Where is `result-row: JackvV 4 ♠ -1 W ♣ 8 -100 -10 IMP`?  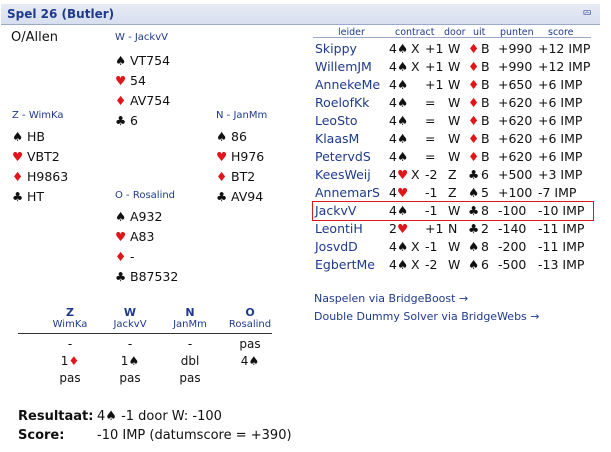 result-row: JackvV 4 ♠ -1 W ♣ 8 -100 -10 IMP is located at coordinates (453, 211).